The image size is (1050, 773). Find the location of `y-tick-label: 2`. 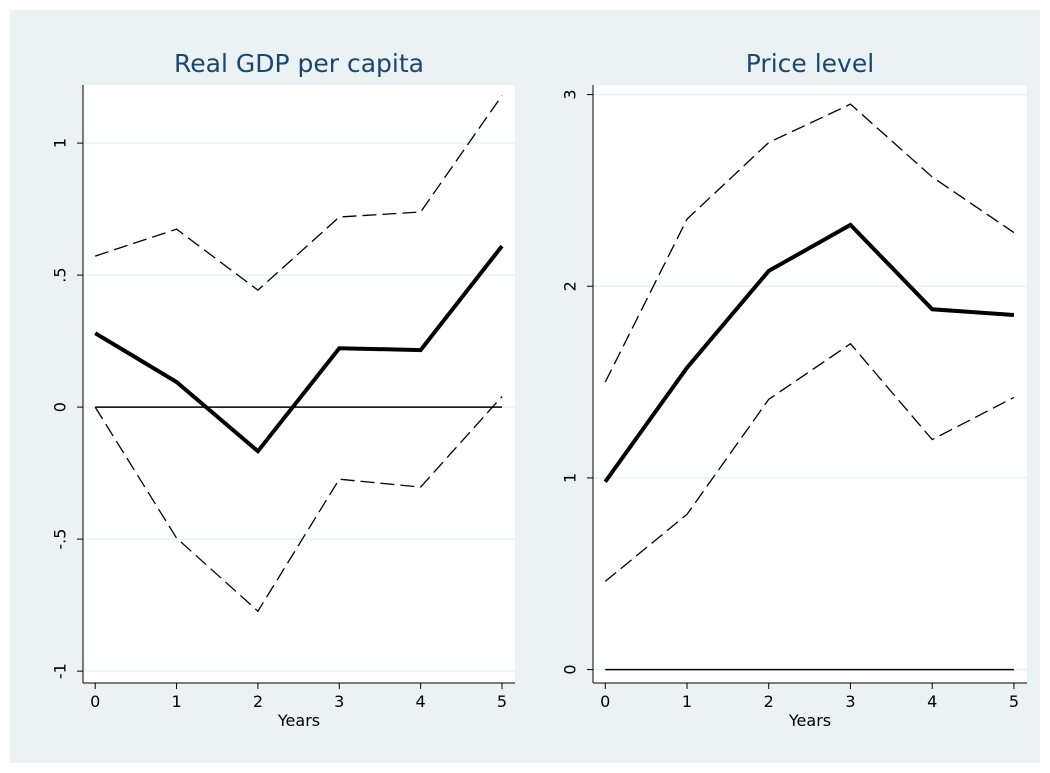

y-tick-label: 2 is located at coordinates (570, 286).